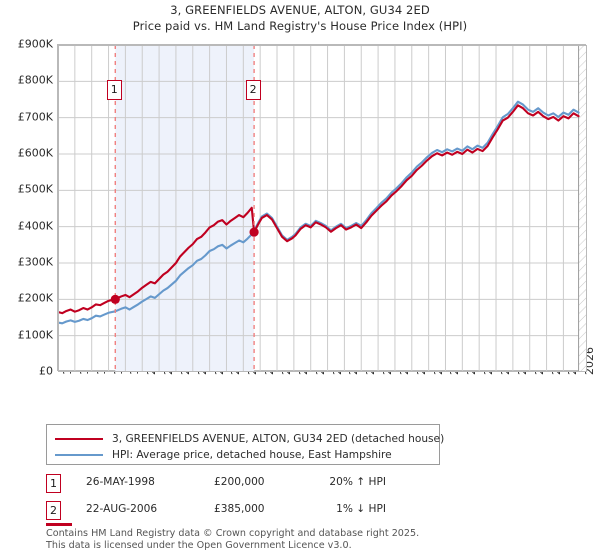  I want to click on transaction-price-1: £200,000, so click(239, 482).